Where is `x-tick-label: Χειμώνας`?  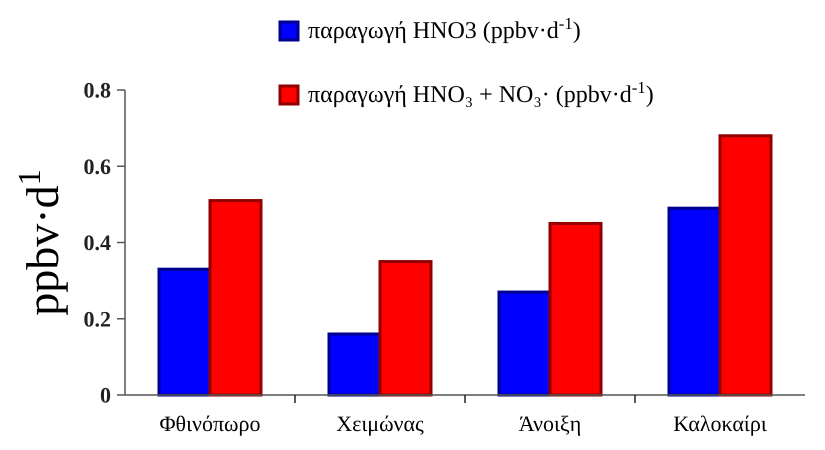 x-tick-label: Χειμώνας is located at coordinates (380, 423).